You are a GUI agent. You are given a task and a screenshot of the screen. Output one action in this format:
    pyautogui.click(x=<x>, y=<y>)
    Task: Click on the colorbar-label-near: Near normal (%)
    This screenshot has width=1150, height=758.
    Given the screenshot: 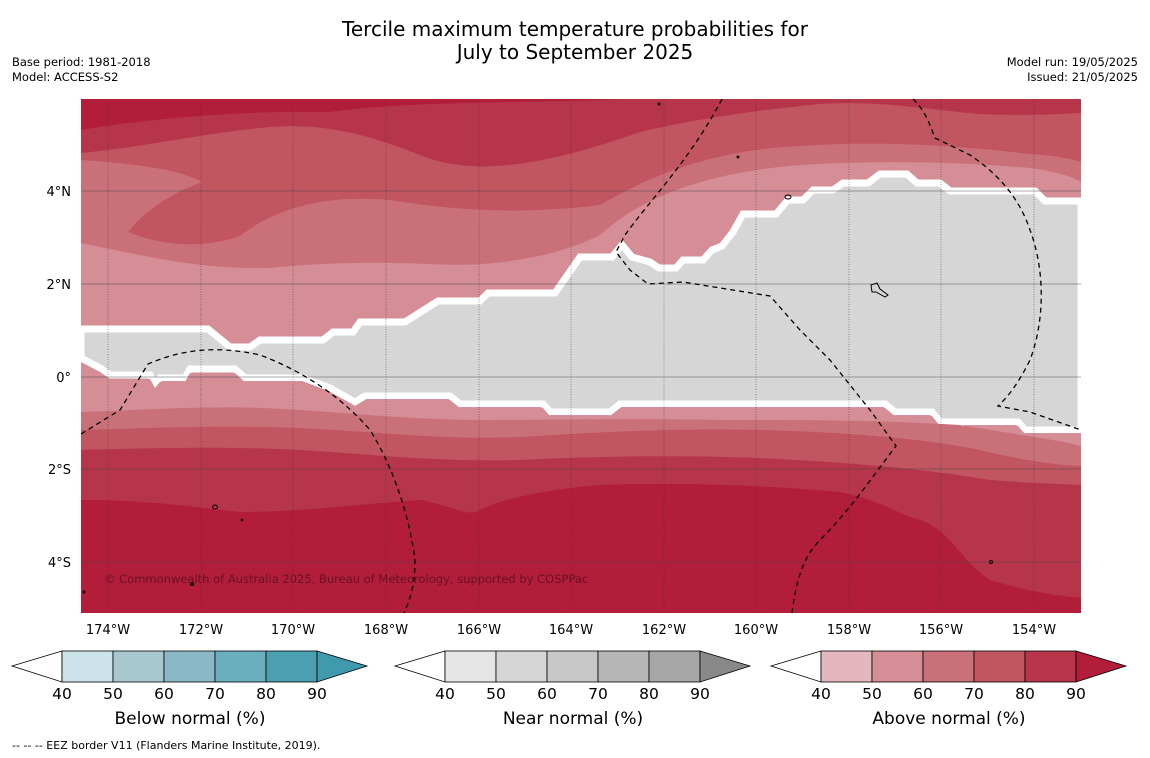 What is the action you would take?
    pyautogui.click(x=573, y=719)
    